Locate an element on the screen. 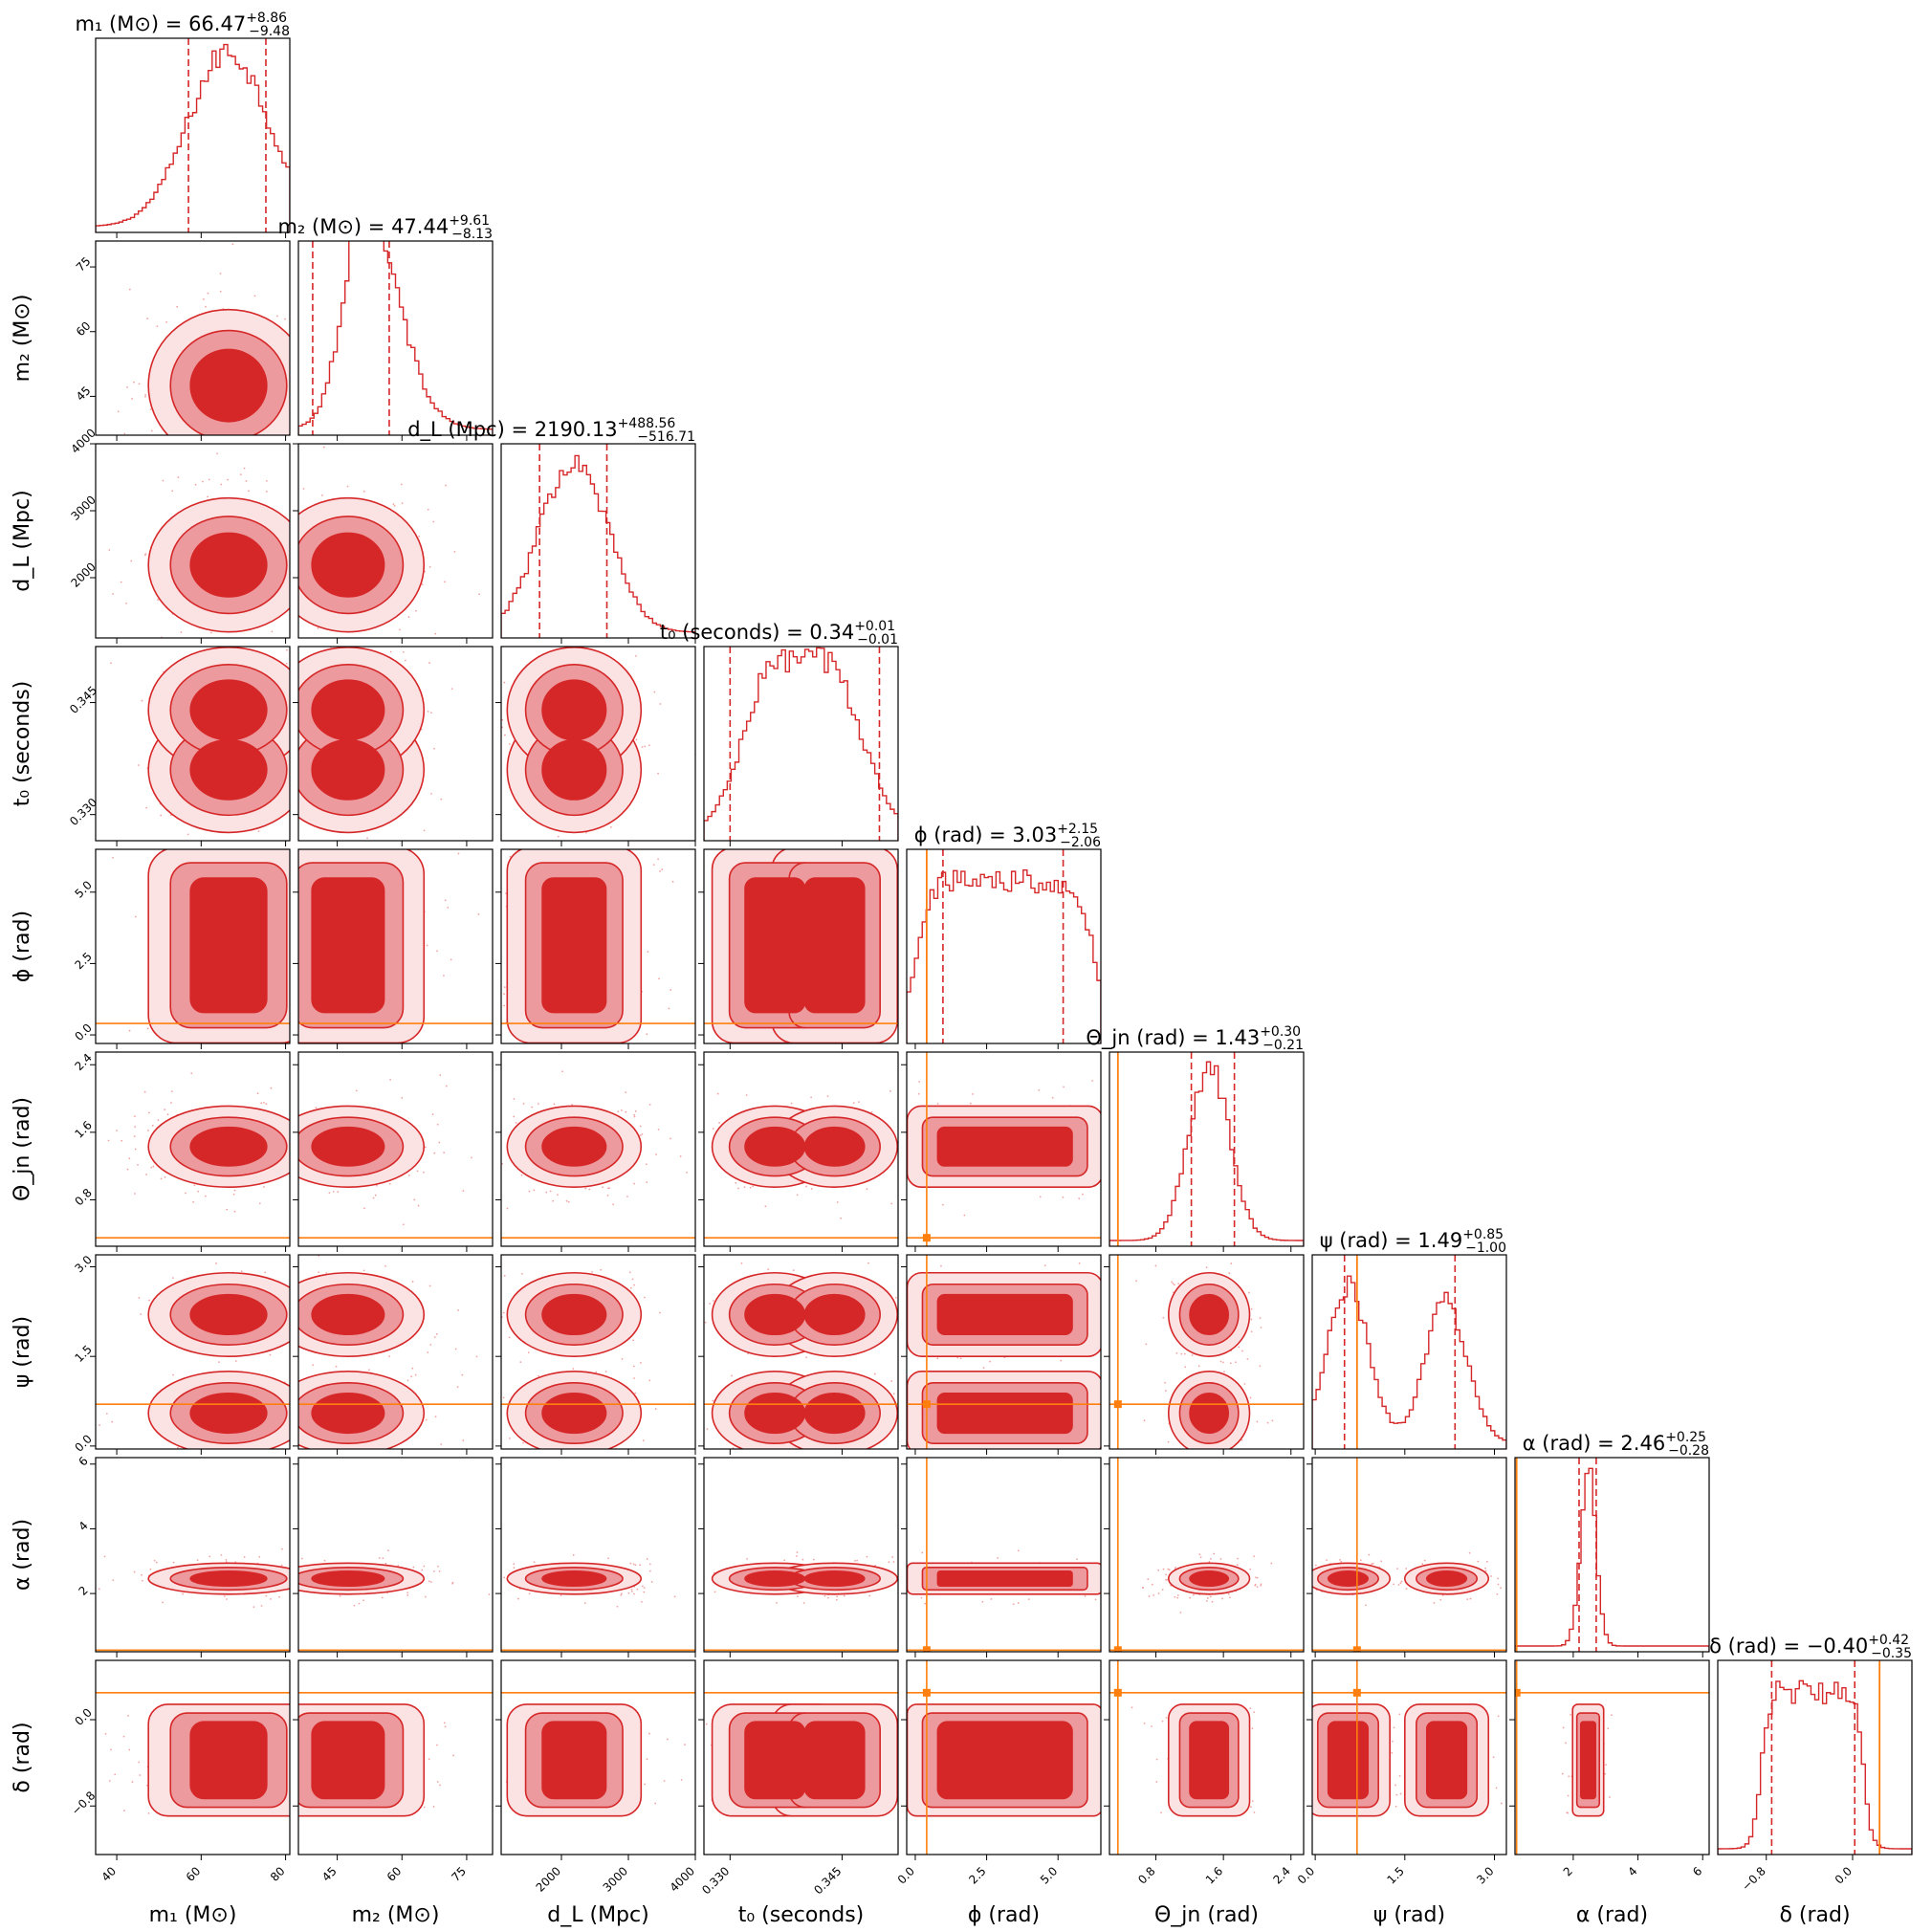 This screenshot has height=1932, width=1932. panel-title-4: ϕ (rad) = 3.03+2.15 −2.06 is located at coordinates (1007, 836).